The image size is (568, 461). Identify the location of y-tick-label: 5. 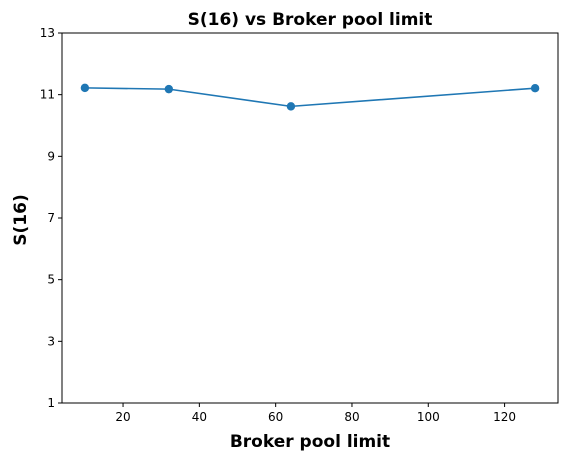
(51, 280).